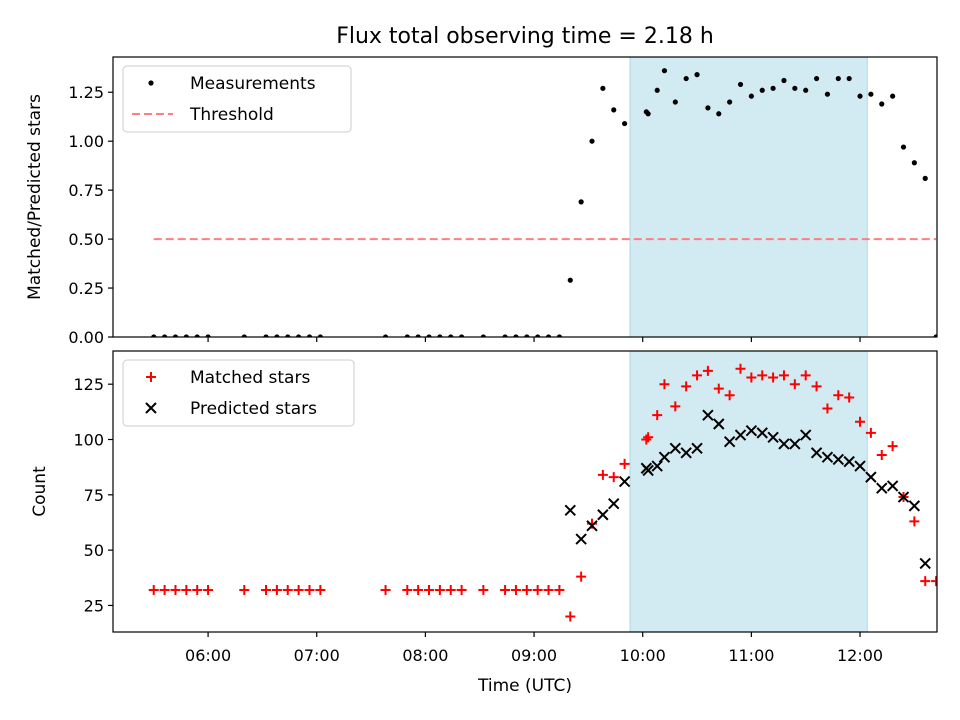 The image size is (960, 720). Describe the element at coordinates (86, 288) in the screenshot. I see `y-tick-label: 0.25` at that location.